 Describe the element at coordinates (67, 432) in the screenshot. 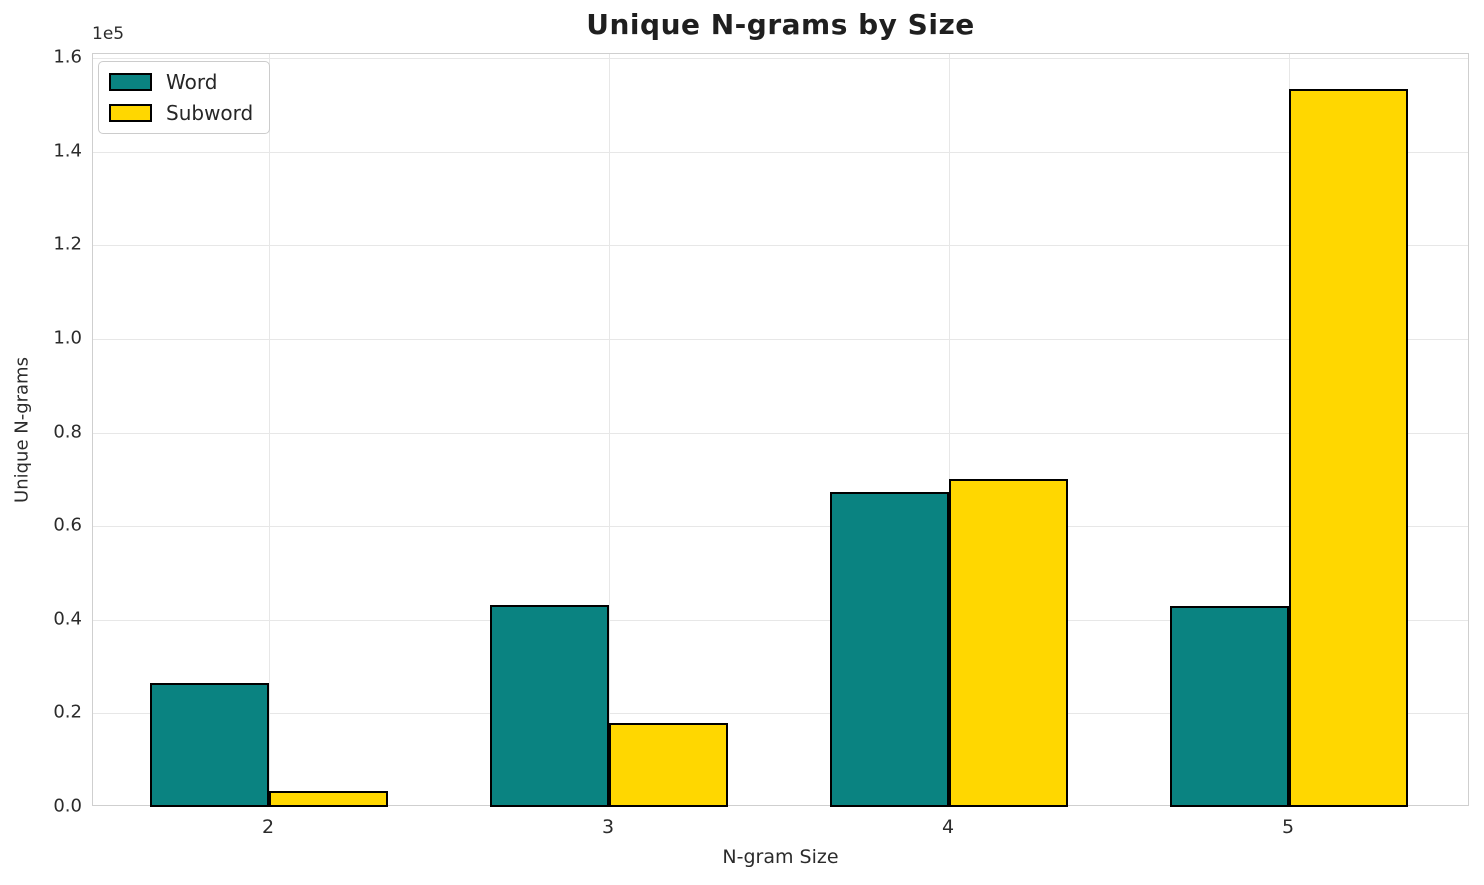

I see `y-tick-0.8: 0.8` at that location.